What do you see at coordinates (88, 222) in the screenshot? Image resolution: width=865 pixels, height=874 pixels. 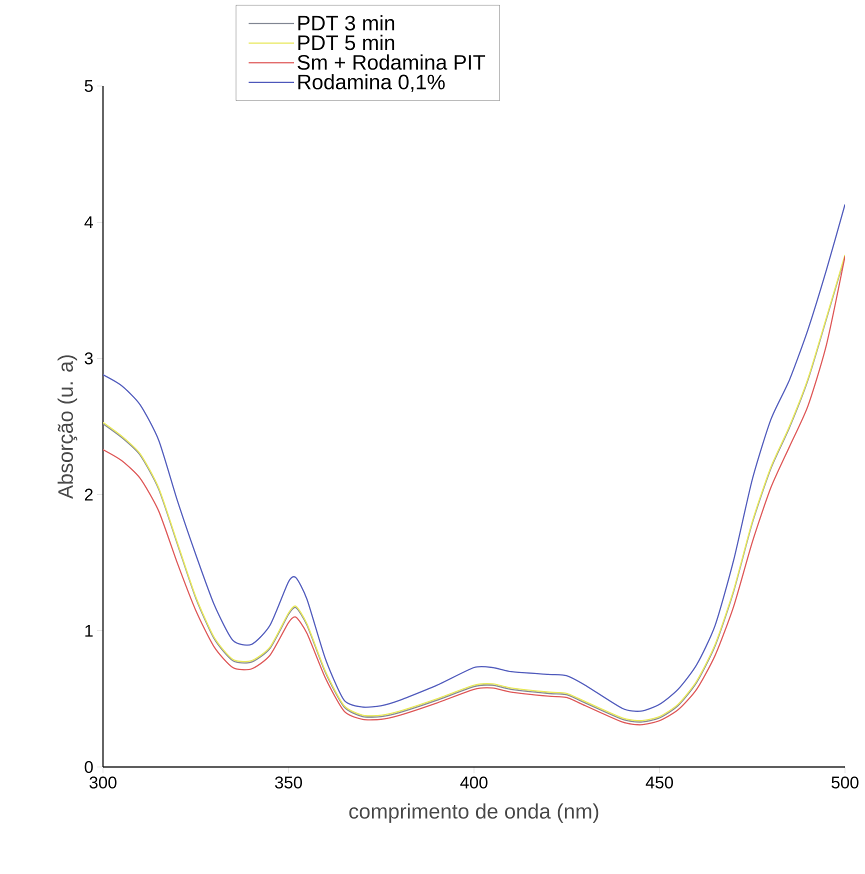 I see `y-tick-label: 4` at bounding box center [88, 222].